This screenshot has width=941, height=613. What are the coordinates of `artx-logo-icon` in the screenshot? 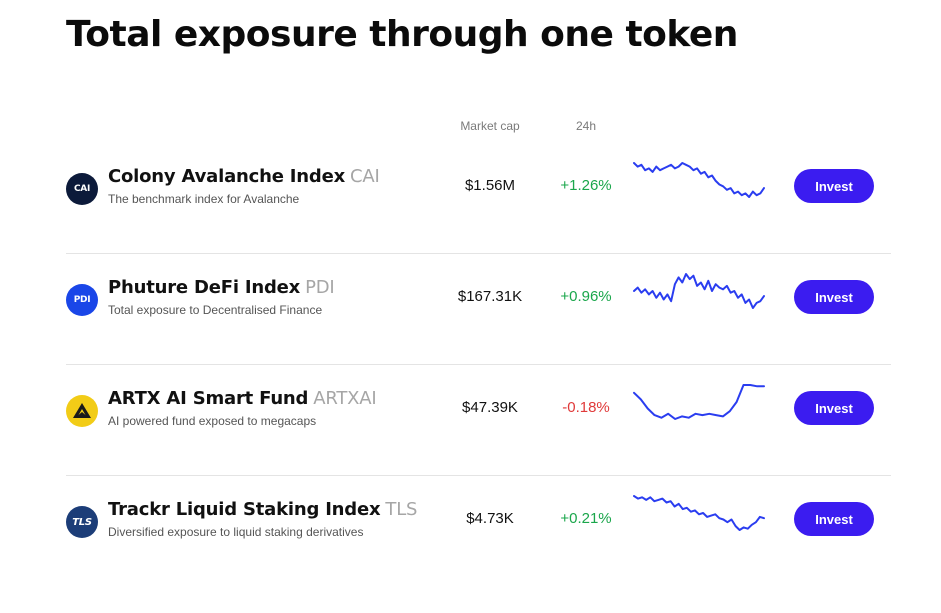 It's located at (82, 411).